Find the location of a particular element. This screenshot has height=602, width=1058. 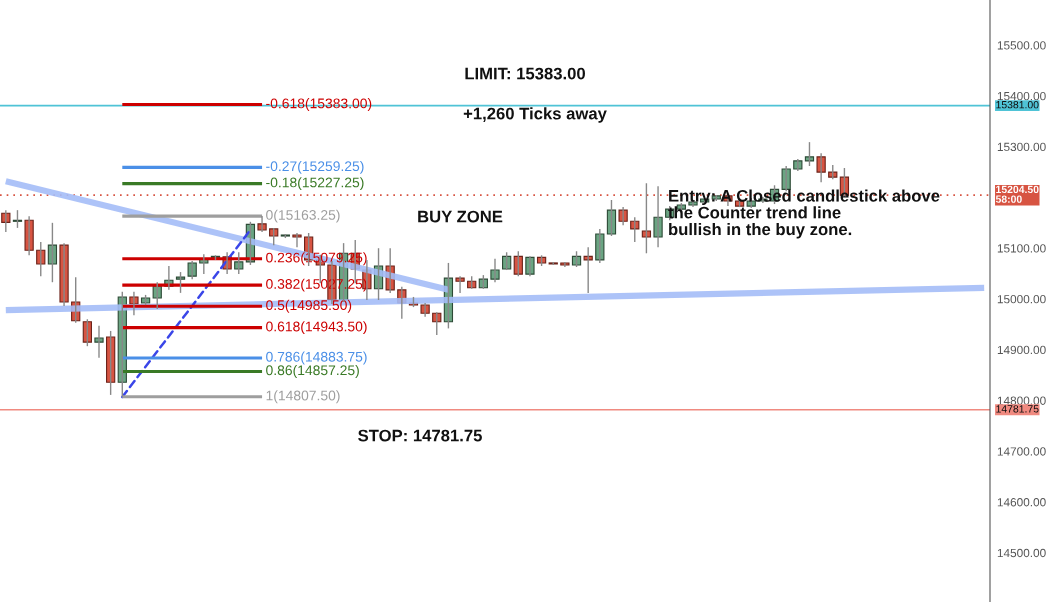

ref-line-label: 15381.00 is located at coordinates (1017, 105).